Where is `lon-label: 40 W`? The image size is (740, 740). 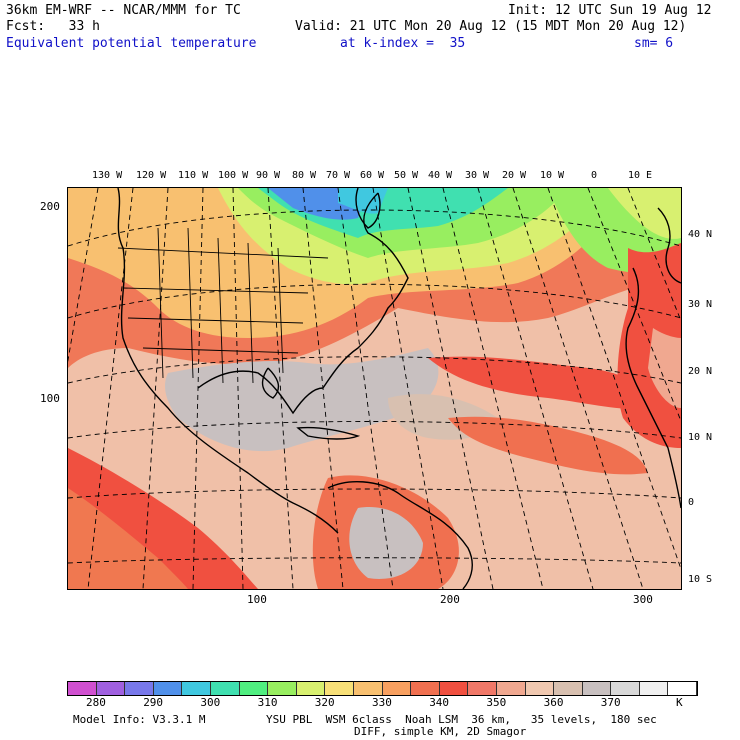
lon-label: 40 W is located at coordinates (440, 175).